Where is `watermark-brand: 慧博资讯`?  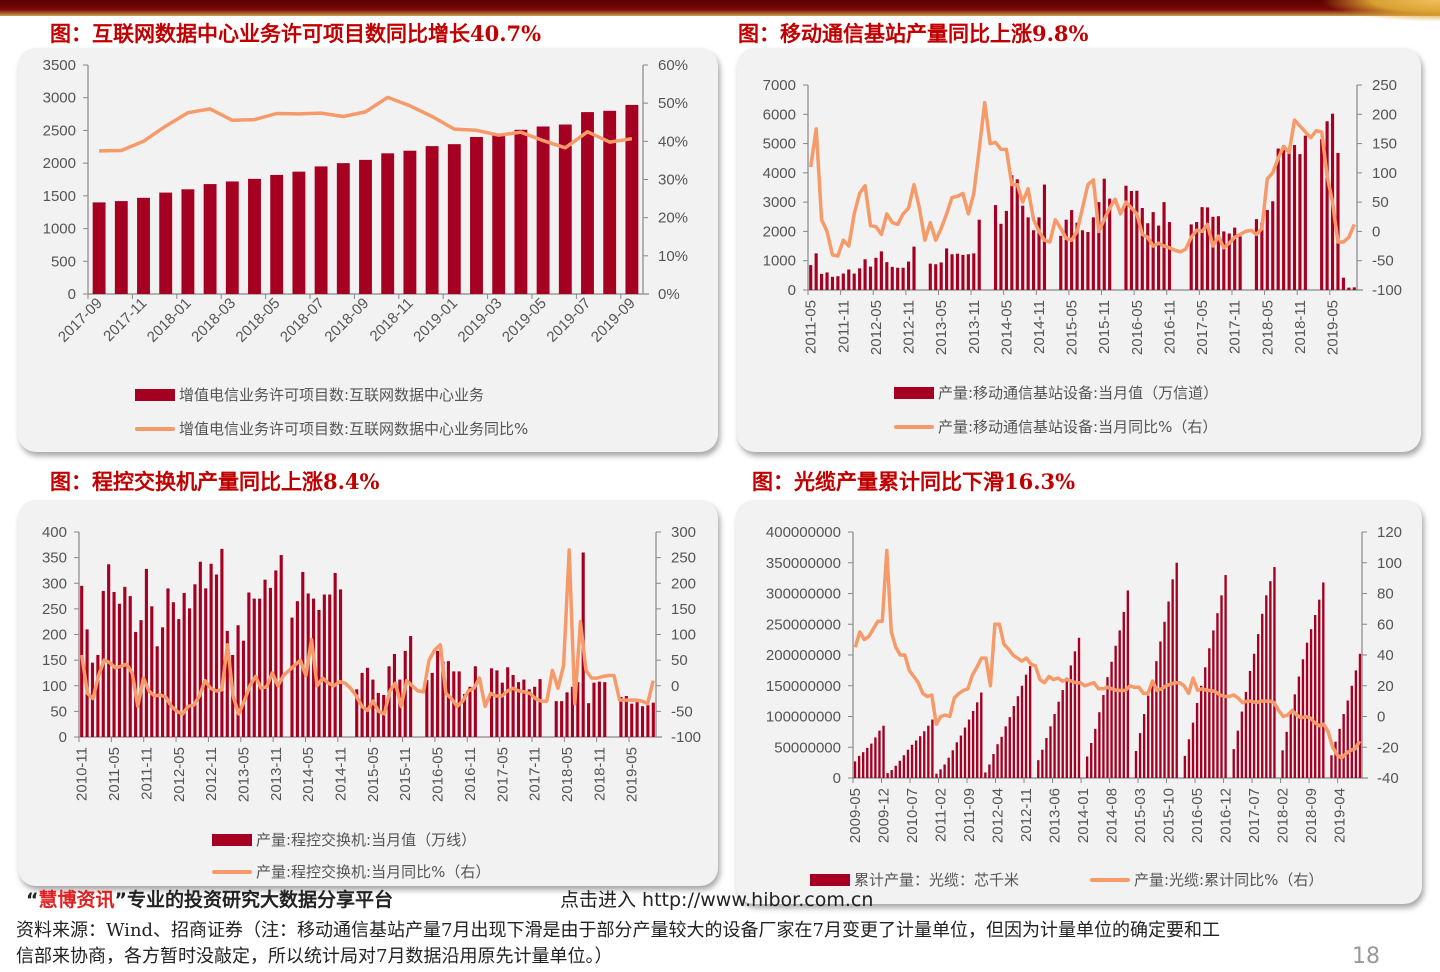 watermark-brand: 慧博资讯 is located at coordinates (76, 900).